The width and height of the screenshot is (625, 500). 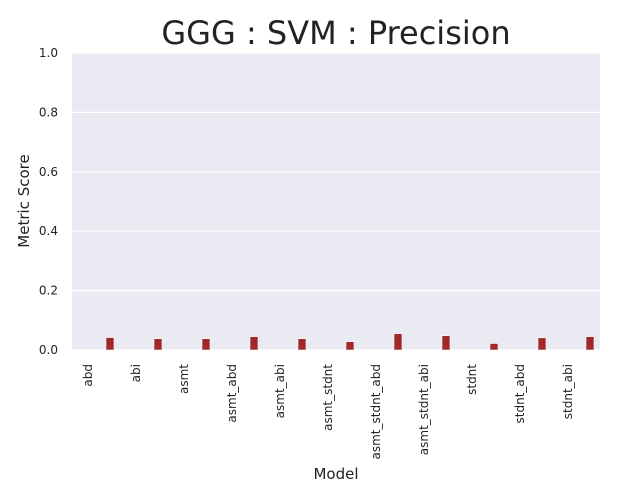 What do you see at coordinates (590, 343) in the screenshot?
I see `bar-stdnt-abi` at bounding box center [590, 343].